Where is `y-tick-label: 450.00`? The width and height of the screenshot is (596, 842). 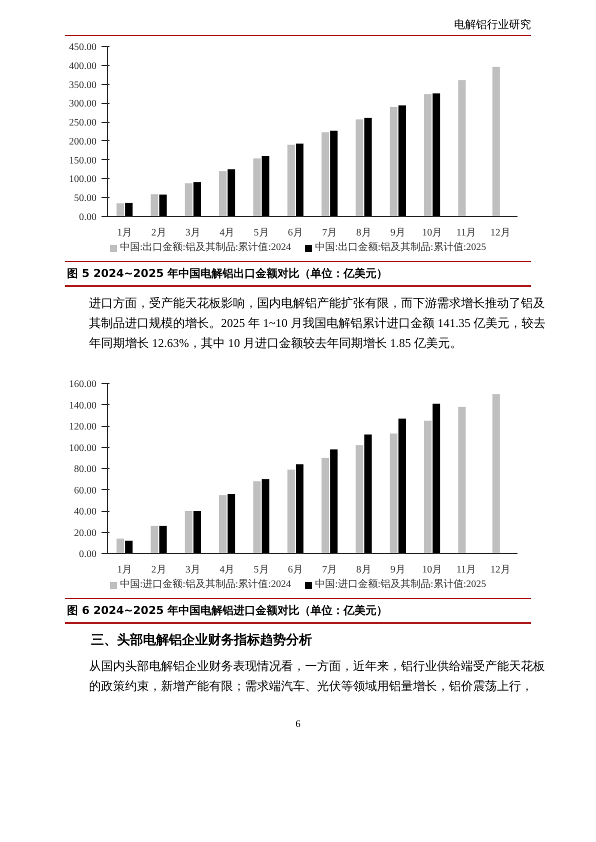
y-tick-label: 450.00 is located at coordinates (82, 47).